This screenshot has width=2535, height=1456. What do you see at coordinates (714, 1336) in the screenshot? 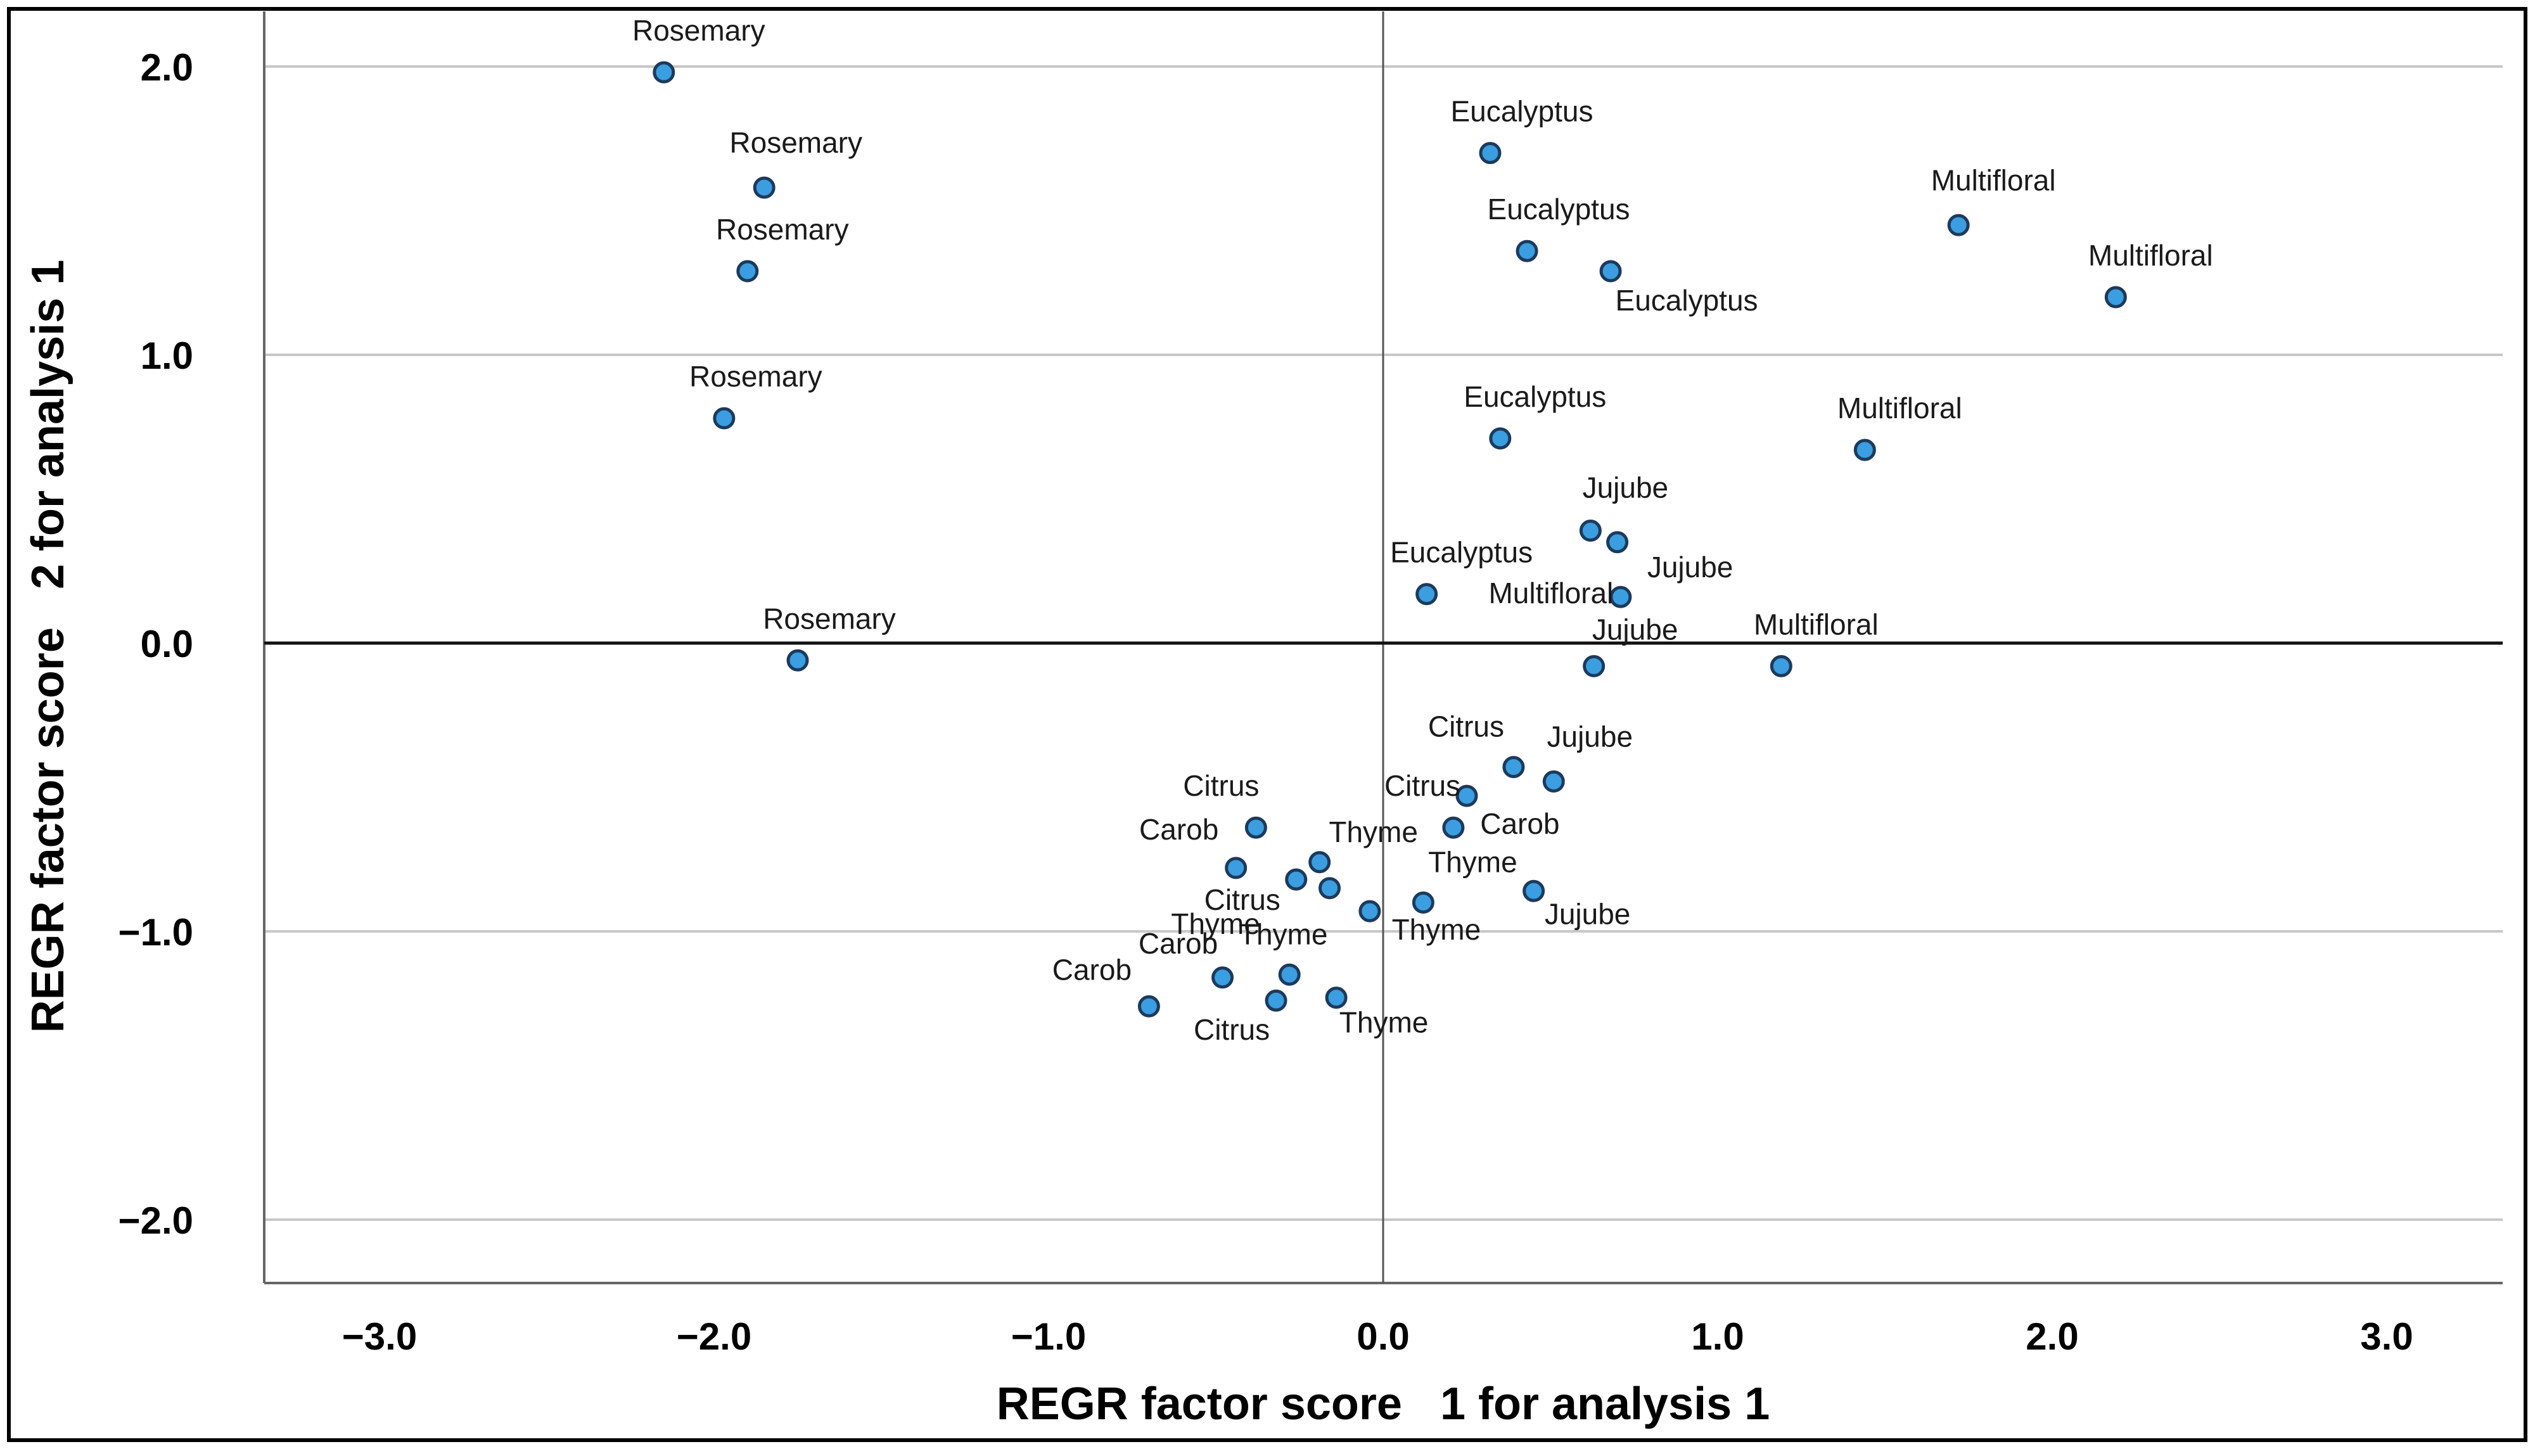
I see `x-tick-label: −2.0` at bounding box center [714, 1336].